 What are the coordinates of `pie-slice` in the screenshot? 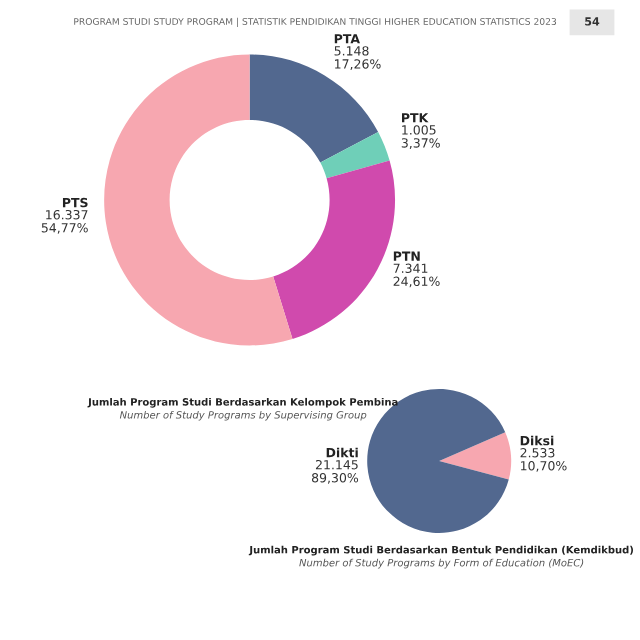 It's located at (475, 456).